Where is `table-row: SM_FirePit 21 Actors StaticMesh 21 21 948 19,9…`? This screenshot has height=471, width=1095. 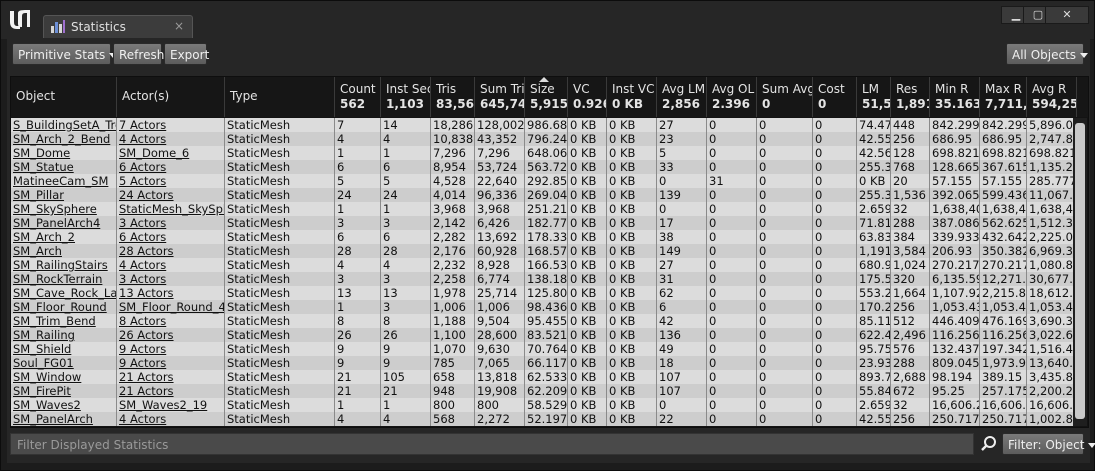
table-row: SM_FirePit 21 Actors StaticMesh 21 21 948 19,9… is located at coordinates (544, 391).